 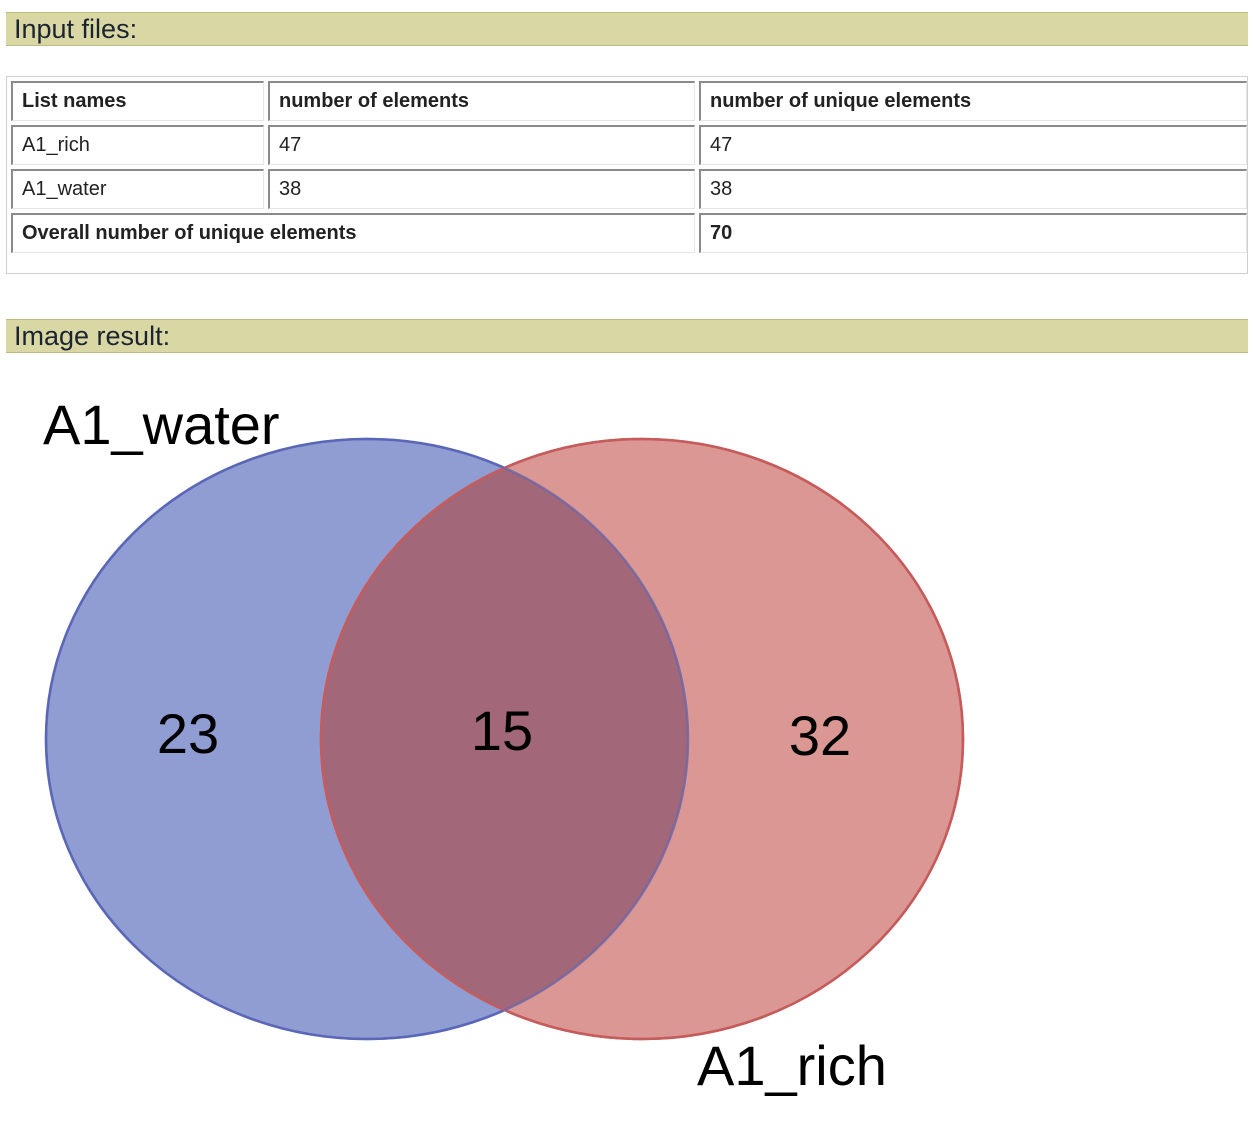 What do you see at coordinates (973, 233) in the screenshot?
I see `overall-unique-value: 70` at bounding box center [973, 233].